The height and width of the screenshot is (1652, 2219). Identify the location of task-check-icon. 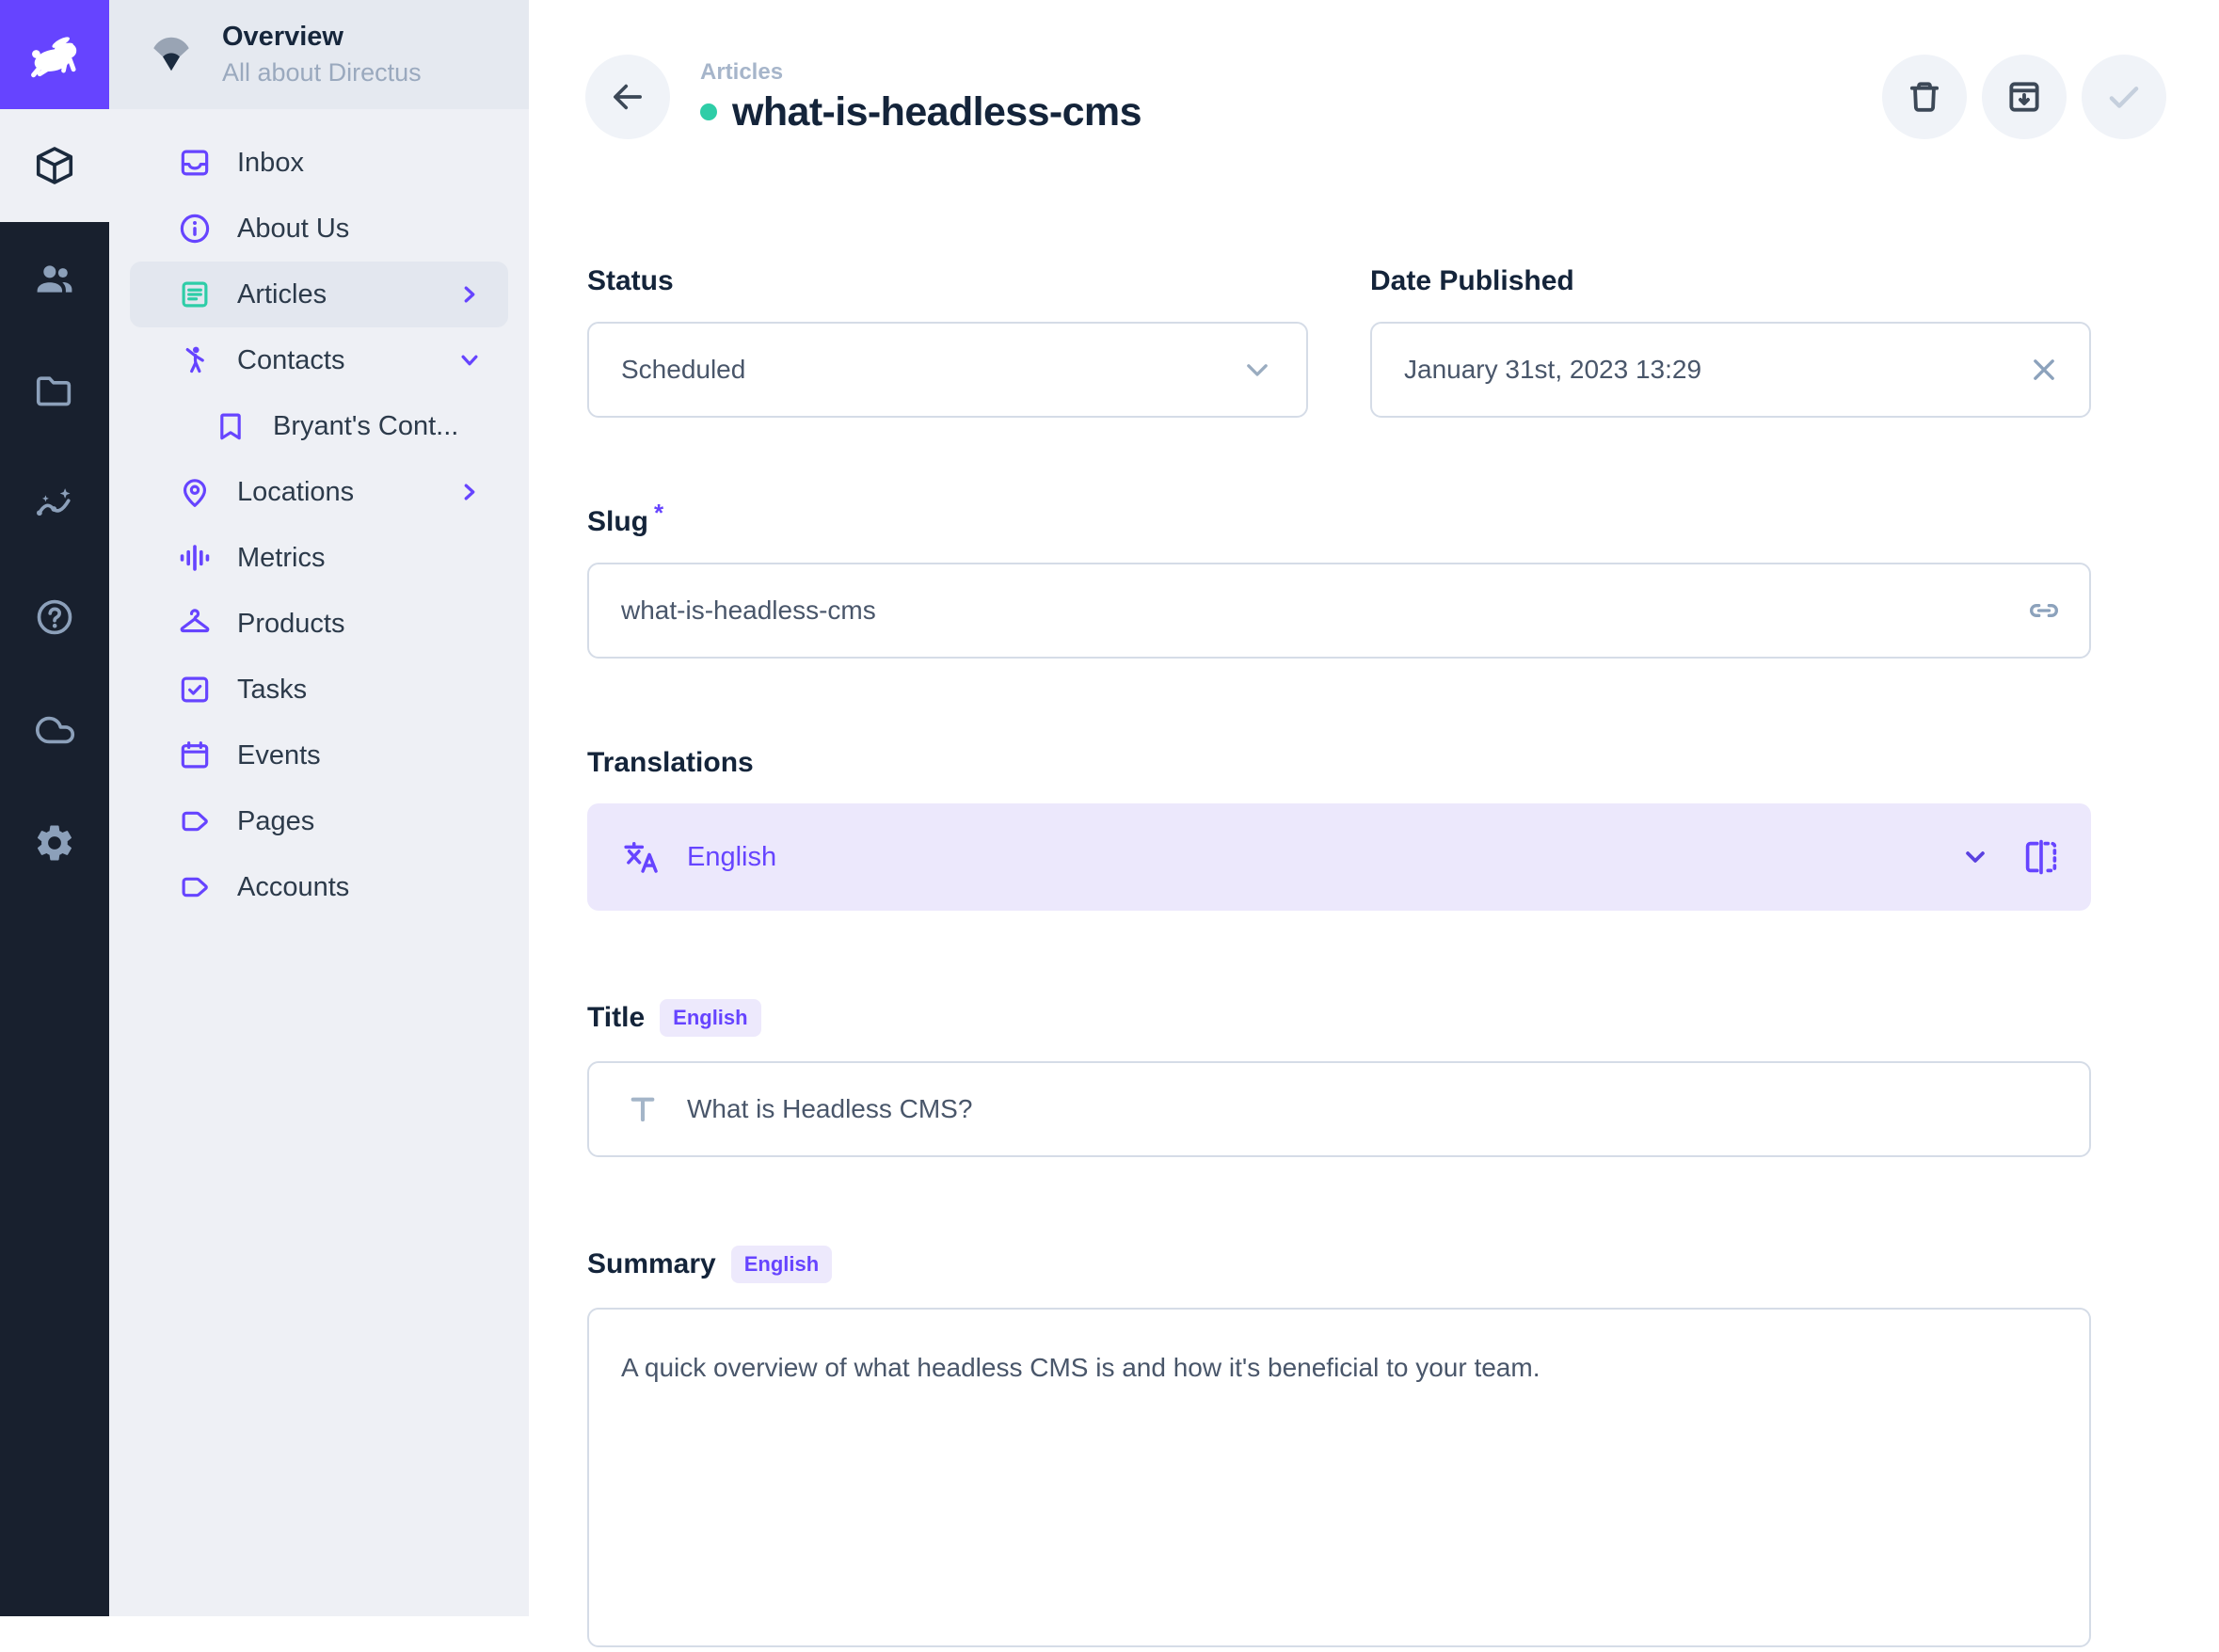
(195, 689).